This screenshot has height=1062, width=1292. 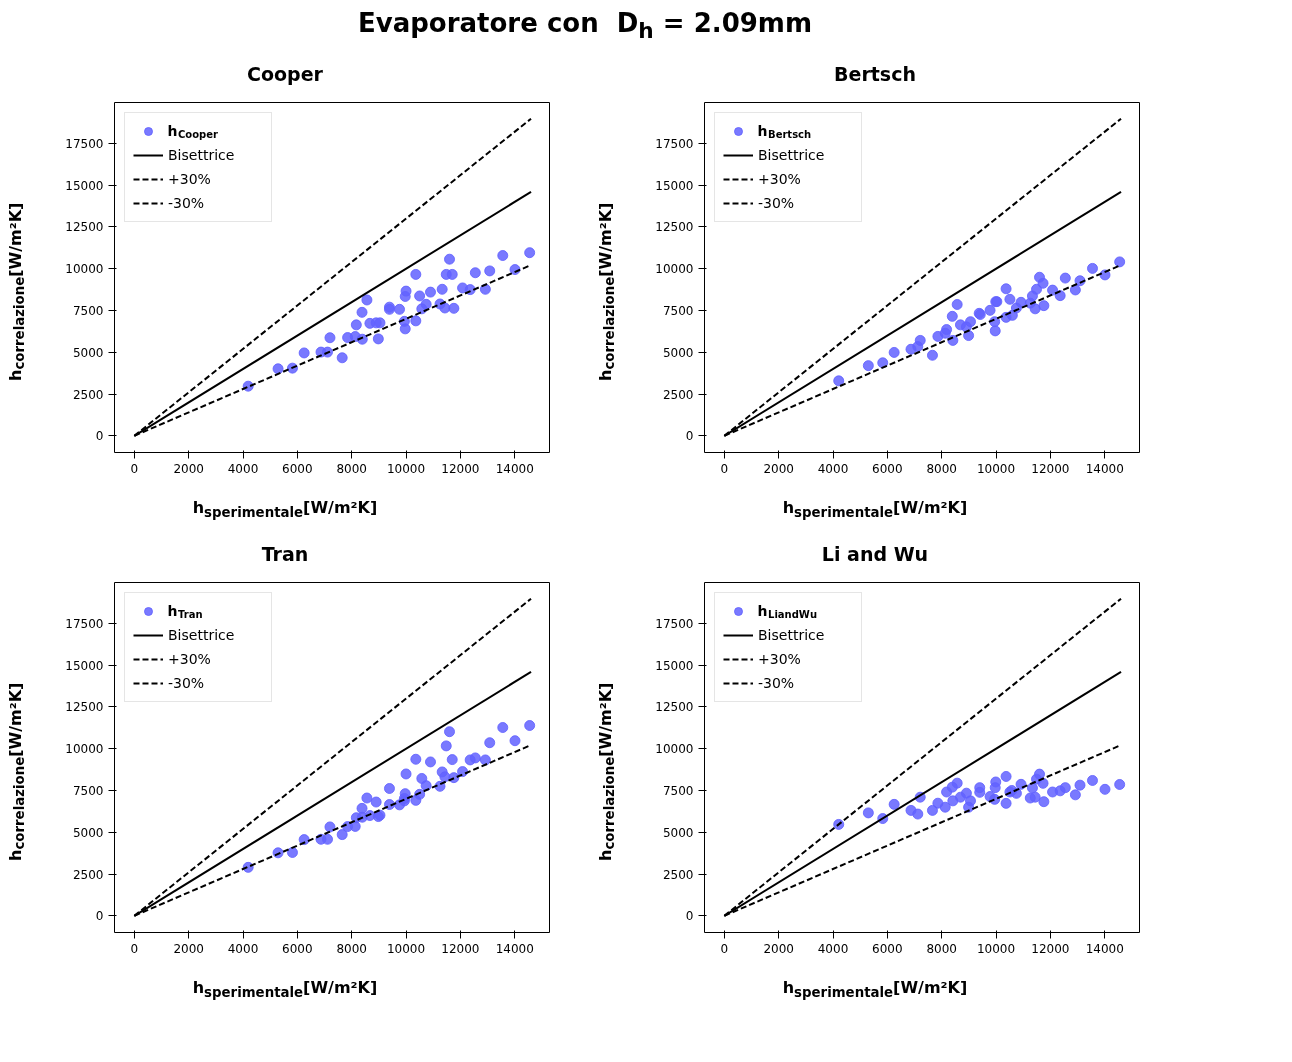 I want to click on text: Evaporatore con D$_{h}$ = 2.09mm, so click(x=585, y=26).